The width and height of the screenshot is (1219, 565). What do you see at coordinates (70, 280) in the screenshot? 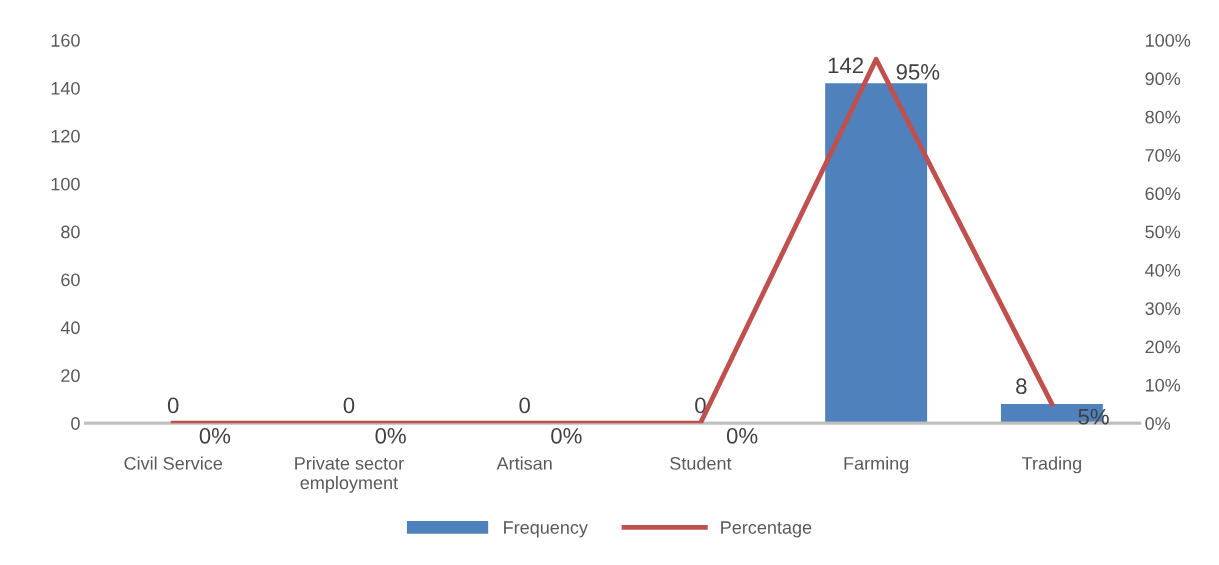
I see `y-tick-label: 60` at bounding box center [70, 280].